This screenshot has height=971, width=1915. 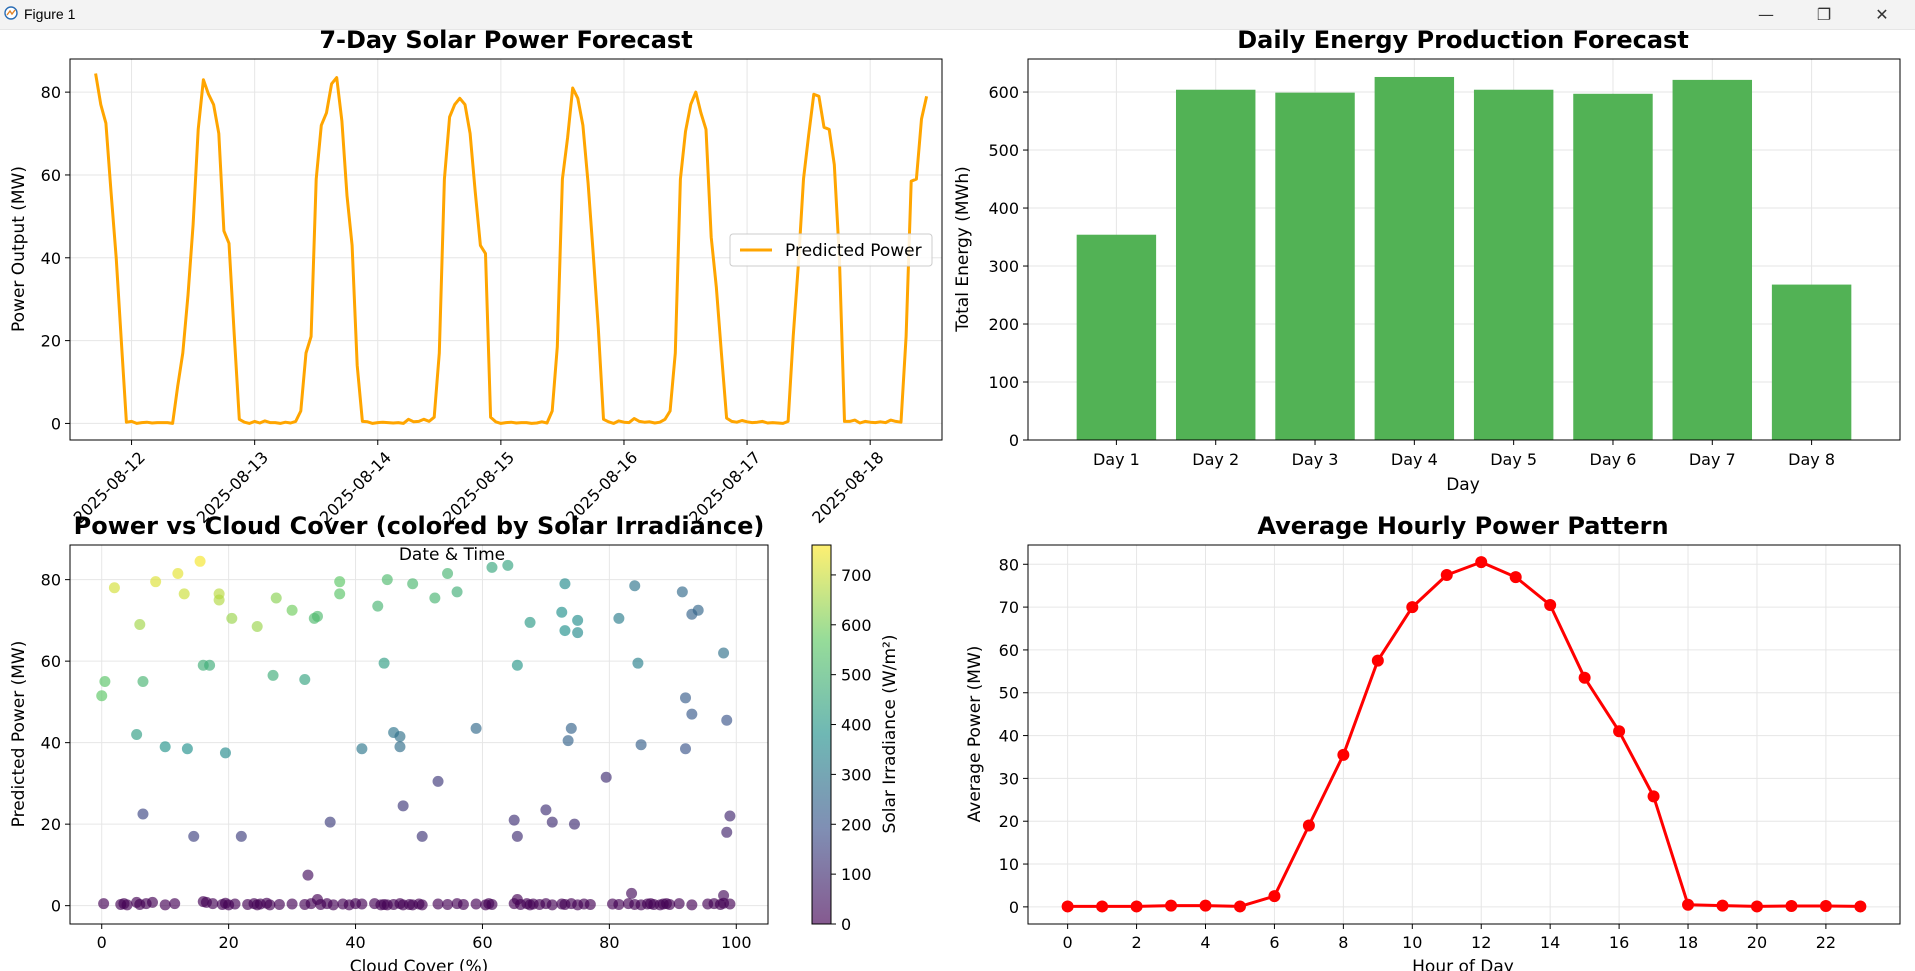 What do you see at coordinates (975, 734) in the screenshot?
I see `hourly-chart-ylabel: Average Power (MW)` at bounding box center [975, 734].